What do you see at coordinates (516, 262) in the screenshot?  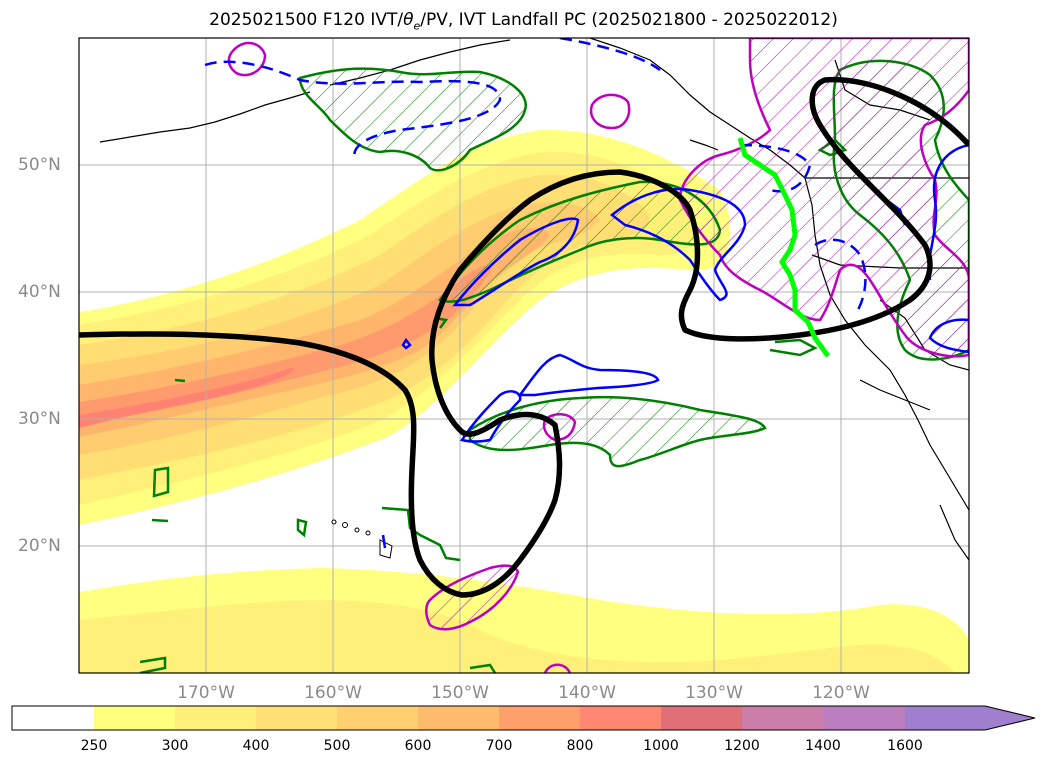 I see `blue-contour-ar` at bounding box center [516, 262].